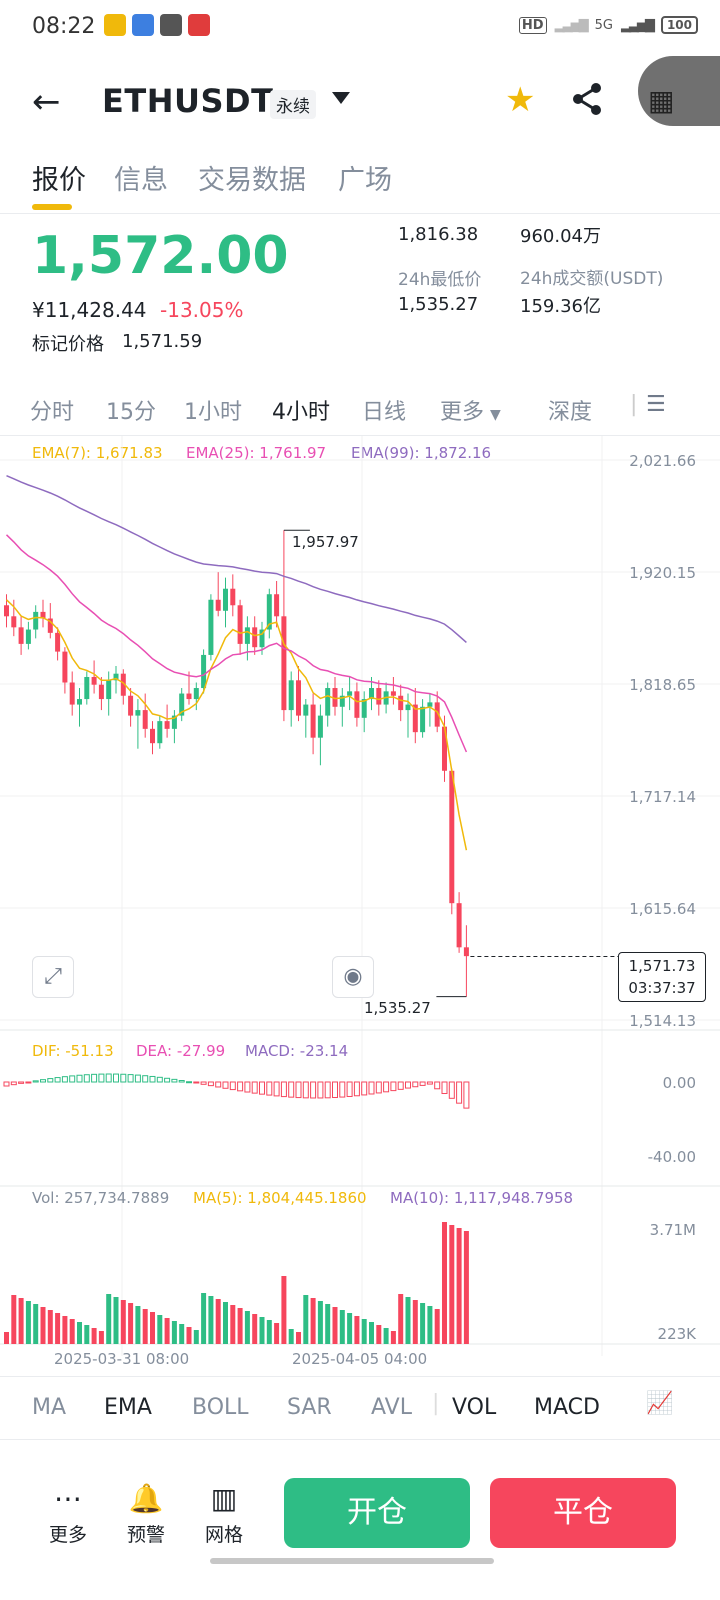 The height and width of the screenshot is (1600, 720). Describe the element at coordinates (384, 412) in the screenshot. I see `tf-1d: 日线` at that location.